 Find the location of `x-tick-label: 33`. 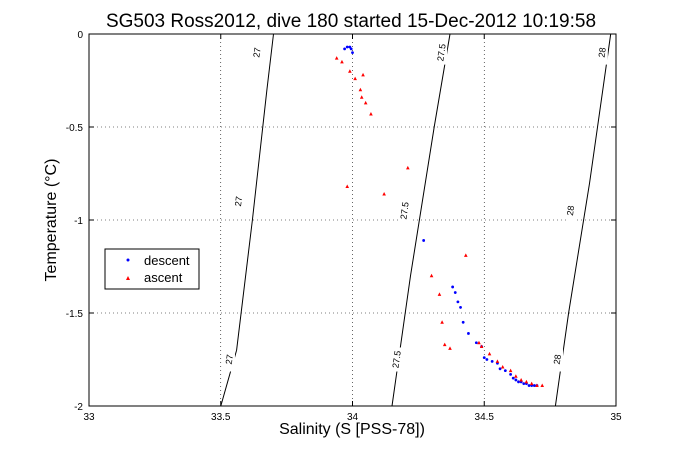

x-tick-label: 33 is located at coordinates (89, 417).